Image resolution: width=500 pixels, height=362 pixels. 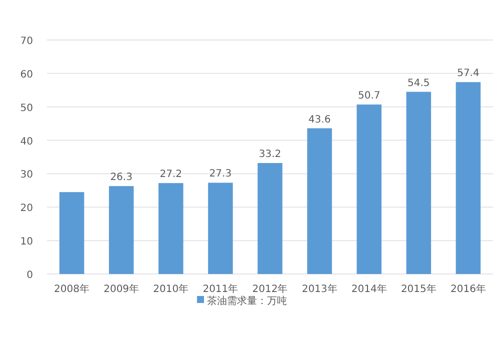 What do you see at coordinates (121, 178) in the screenshot?
I see `data-label: 26.3` at bounding box center [121, 178].